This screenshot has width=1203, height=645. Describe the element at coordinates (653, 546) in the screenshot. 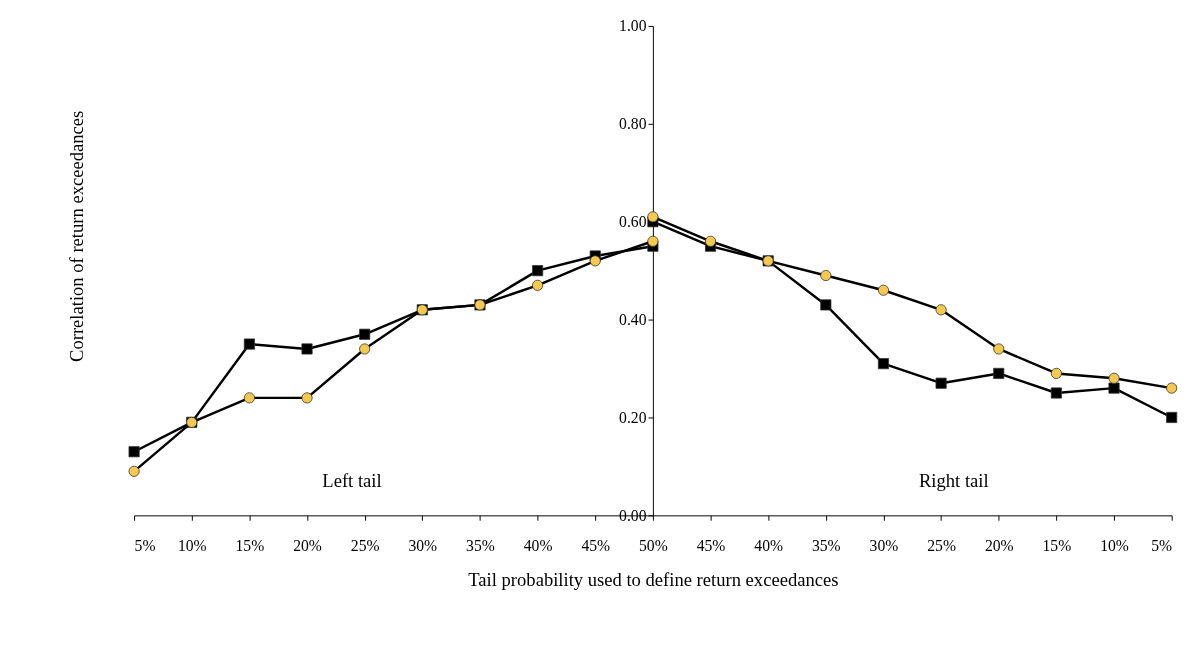

I see `x-tick-label: 50%` at that location.